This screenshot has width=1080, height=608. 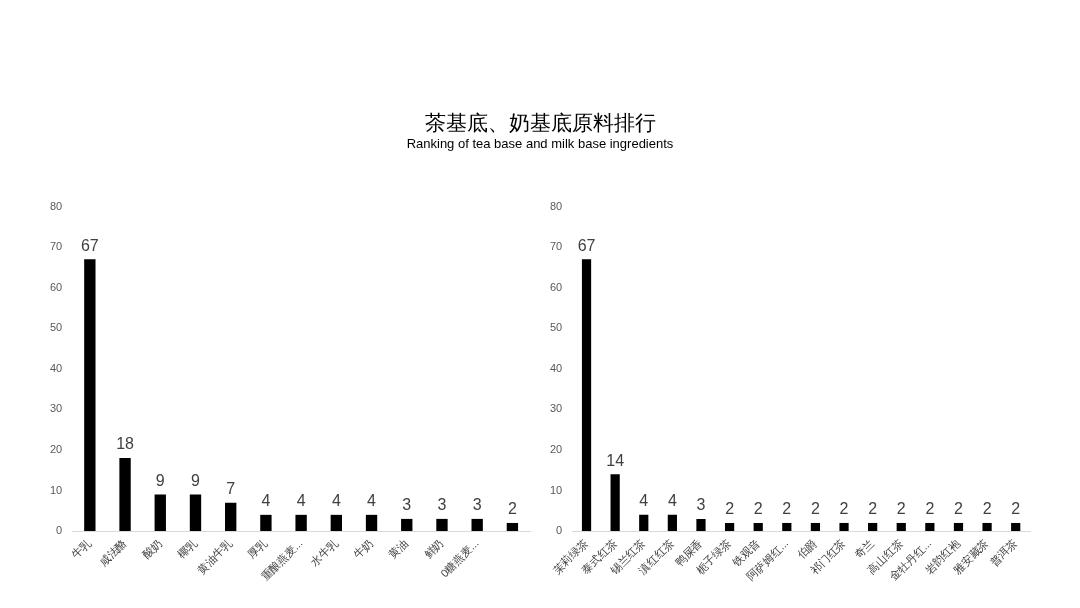 I want to click on x-tick-label: 牛乳, so click(x=81, y=548).